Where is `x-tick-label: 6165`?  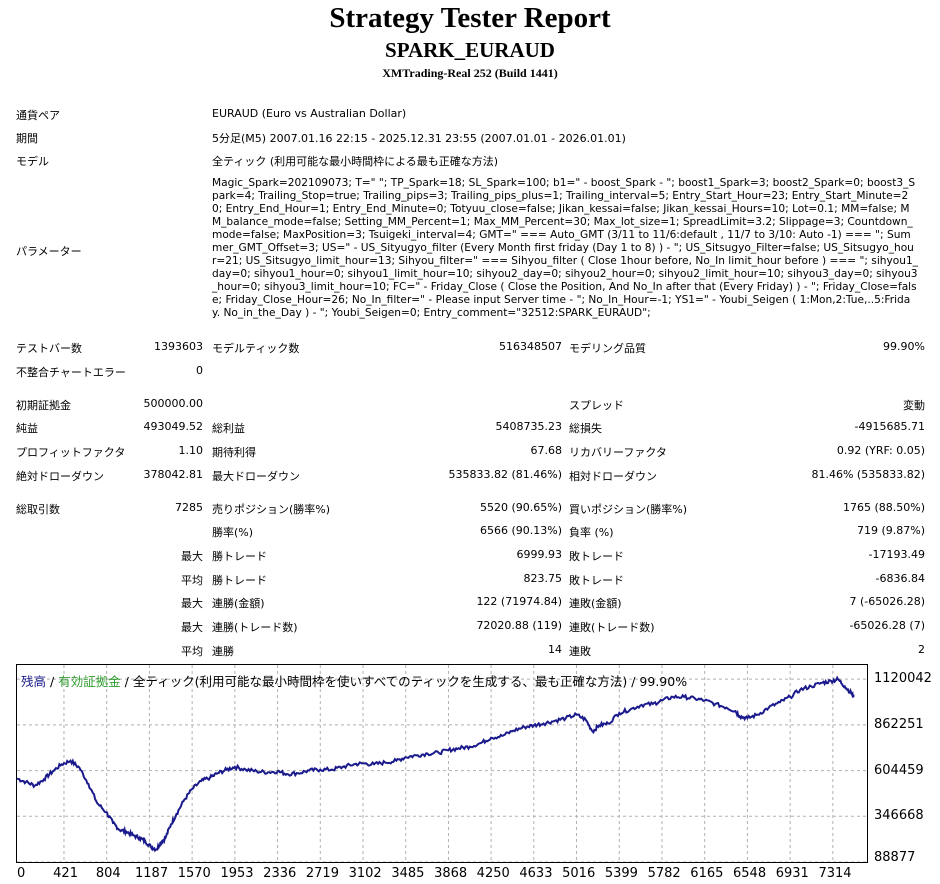 x-tick-label: 6165 is located at coordinates (707, 873).